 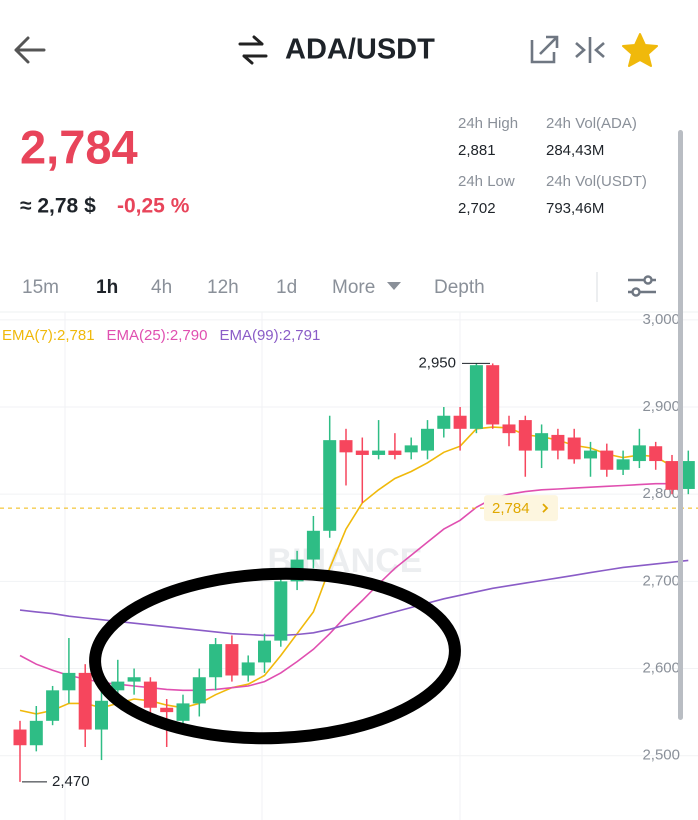 What do you see at coordinates (486, 181) in the screenshot?
I see `stat-label: 24h Low` at bounding box center [486, 181].